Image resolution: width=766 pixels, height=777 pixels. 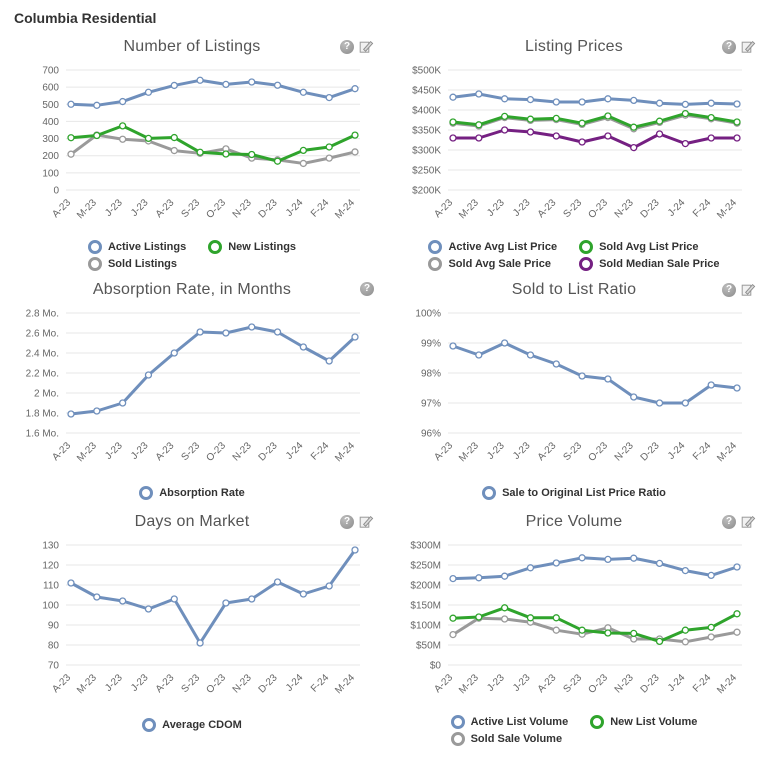 I want to click on legend-item-new-list-volume: New List Volume, so click(x=643, y=722).